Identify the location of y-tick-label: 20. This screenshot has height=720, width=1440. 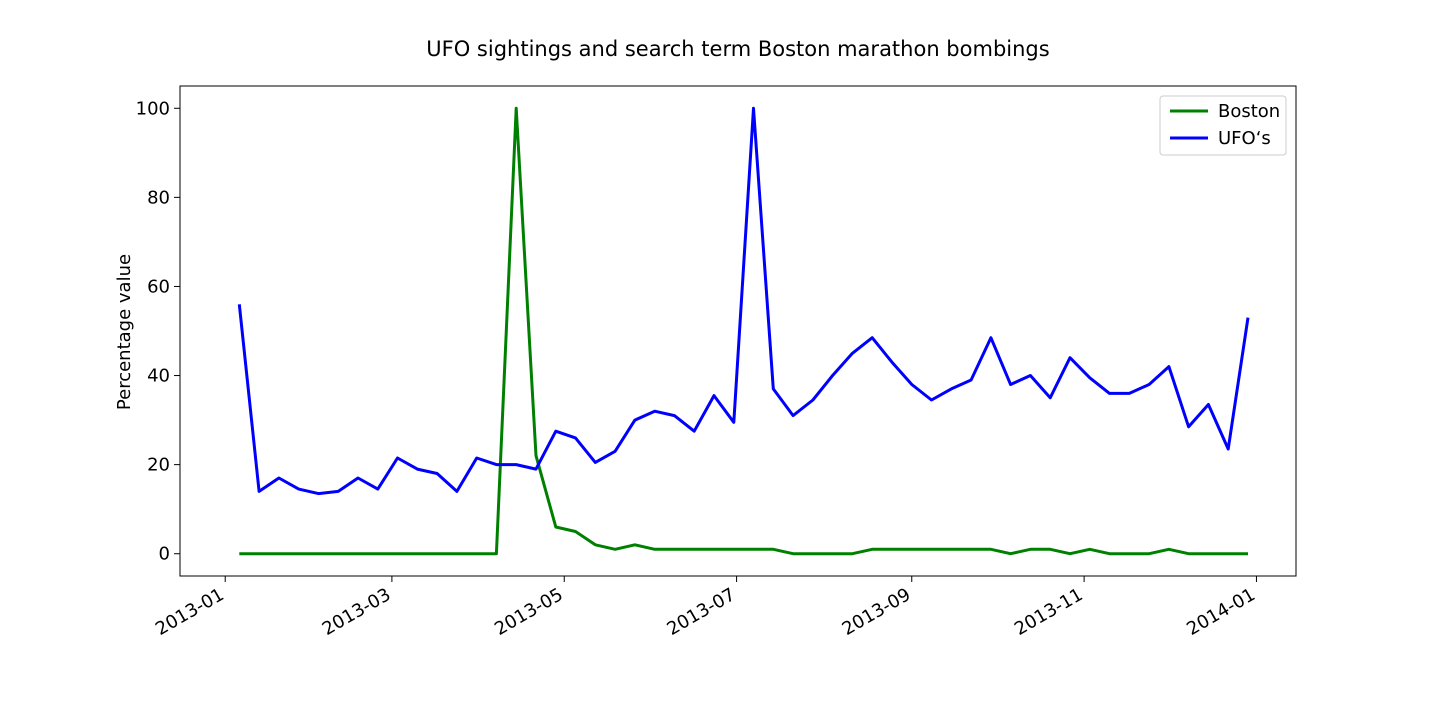
(158, 465).